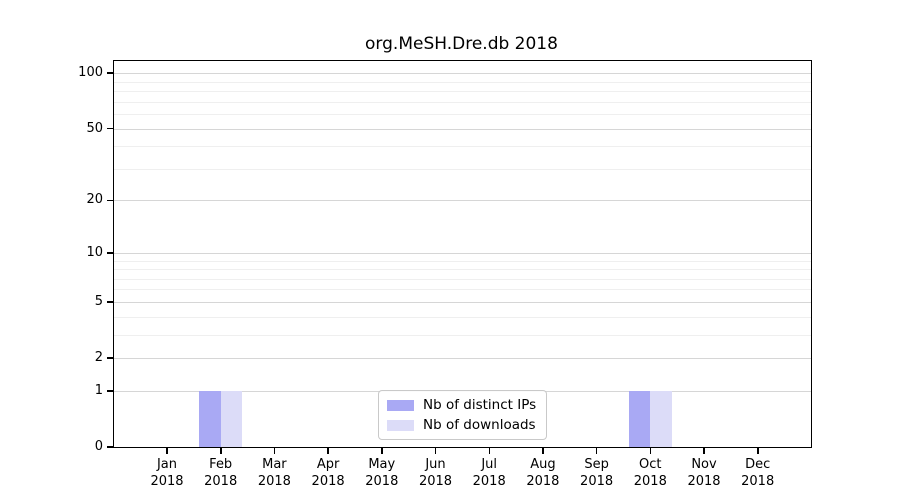 This screenshot has height=500, width=900. I want to click on y-axis-tick-label: 0, so click(98, 446).